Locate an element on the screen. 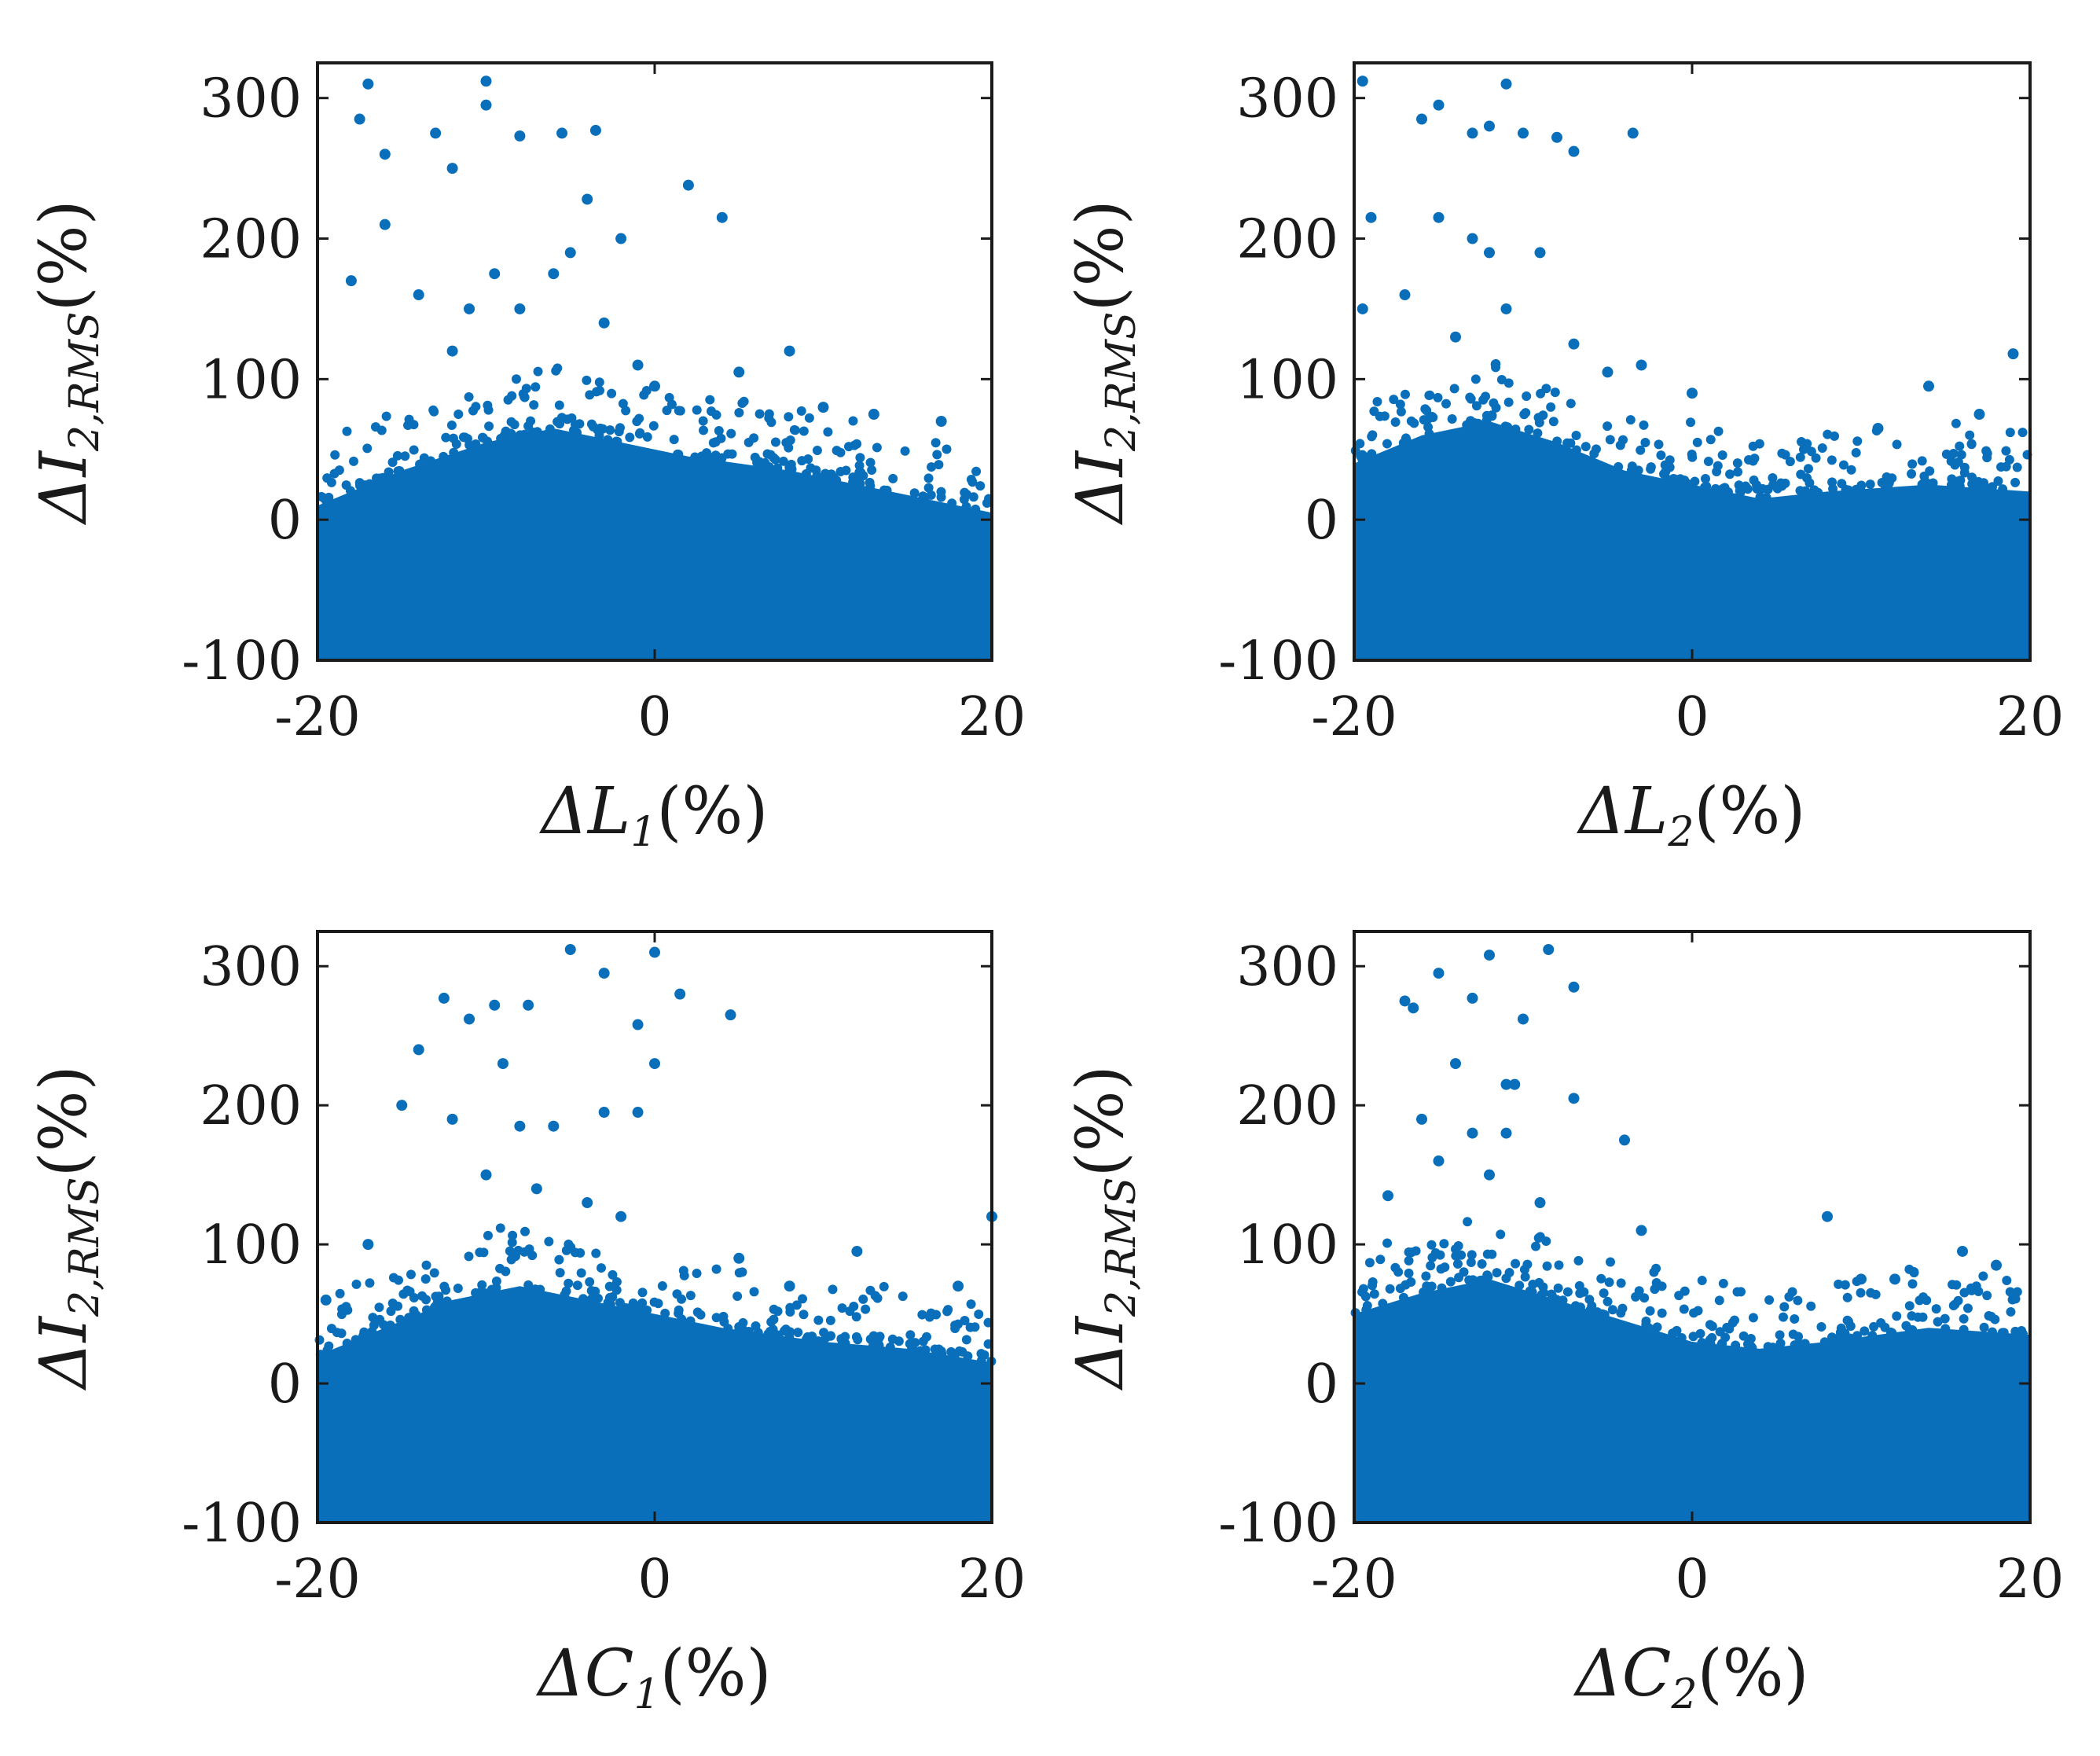  y-tick-label: 0 is located at coordinates (1321, 521).